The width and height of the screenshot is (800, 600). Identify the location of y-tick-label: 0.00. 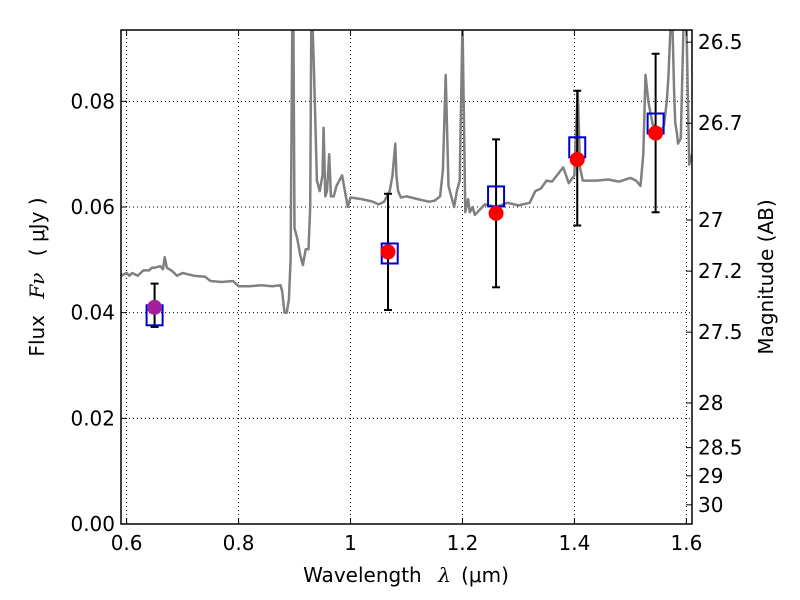
(92, 524).